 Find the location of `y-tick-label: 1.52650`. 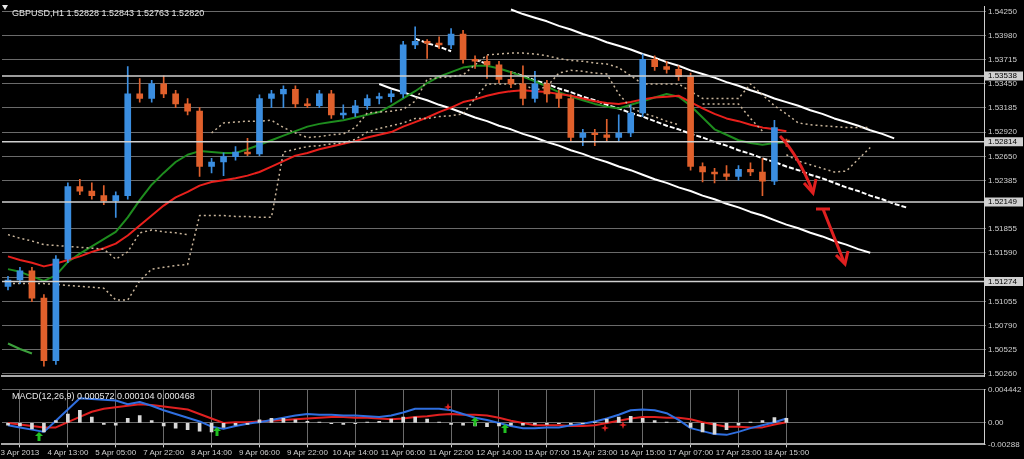

y-tick-label: 1.52650 is located at coordinates (1003, 156).